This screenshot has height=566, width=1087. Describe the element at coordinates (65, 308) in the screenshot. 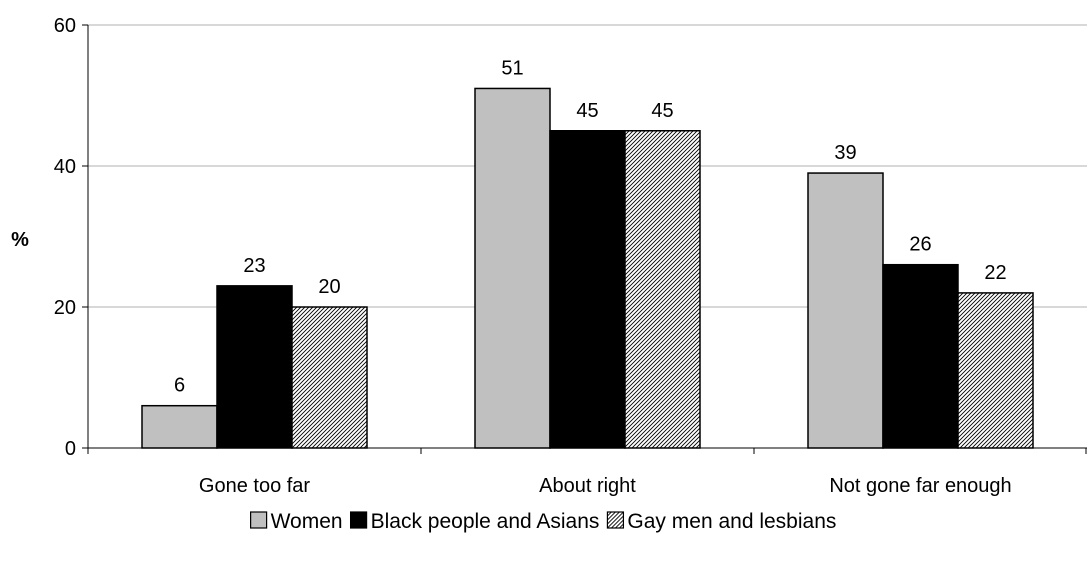

I see `y-tick-label: 20` at that location.